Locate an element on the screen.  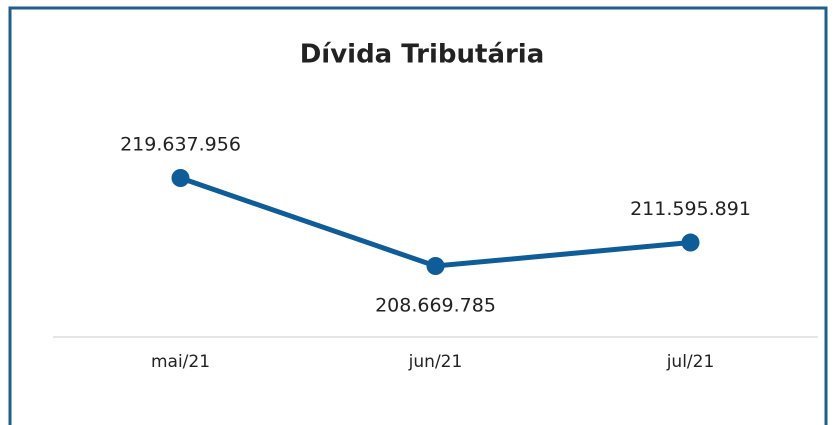
x-tick-label: jun/21 is located at coordinates (435, 362).